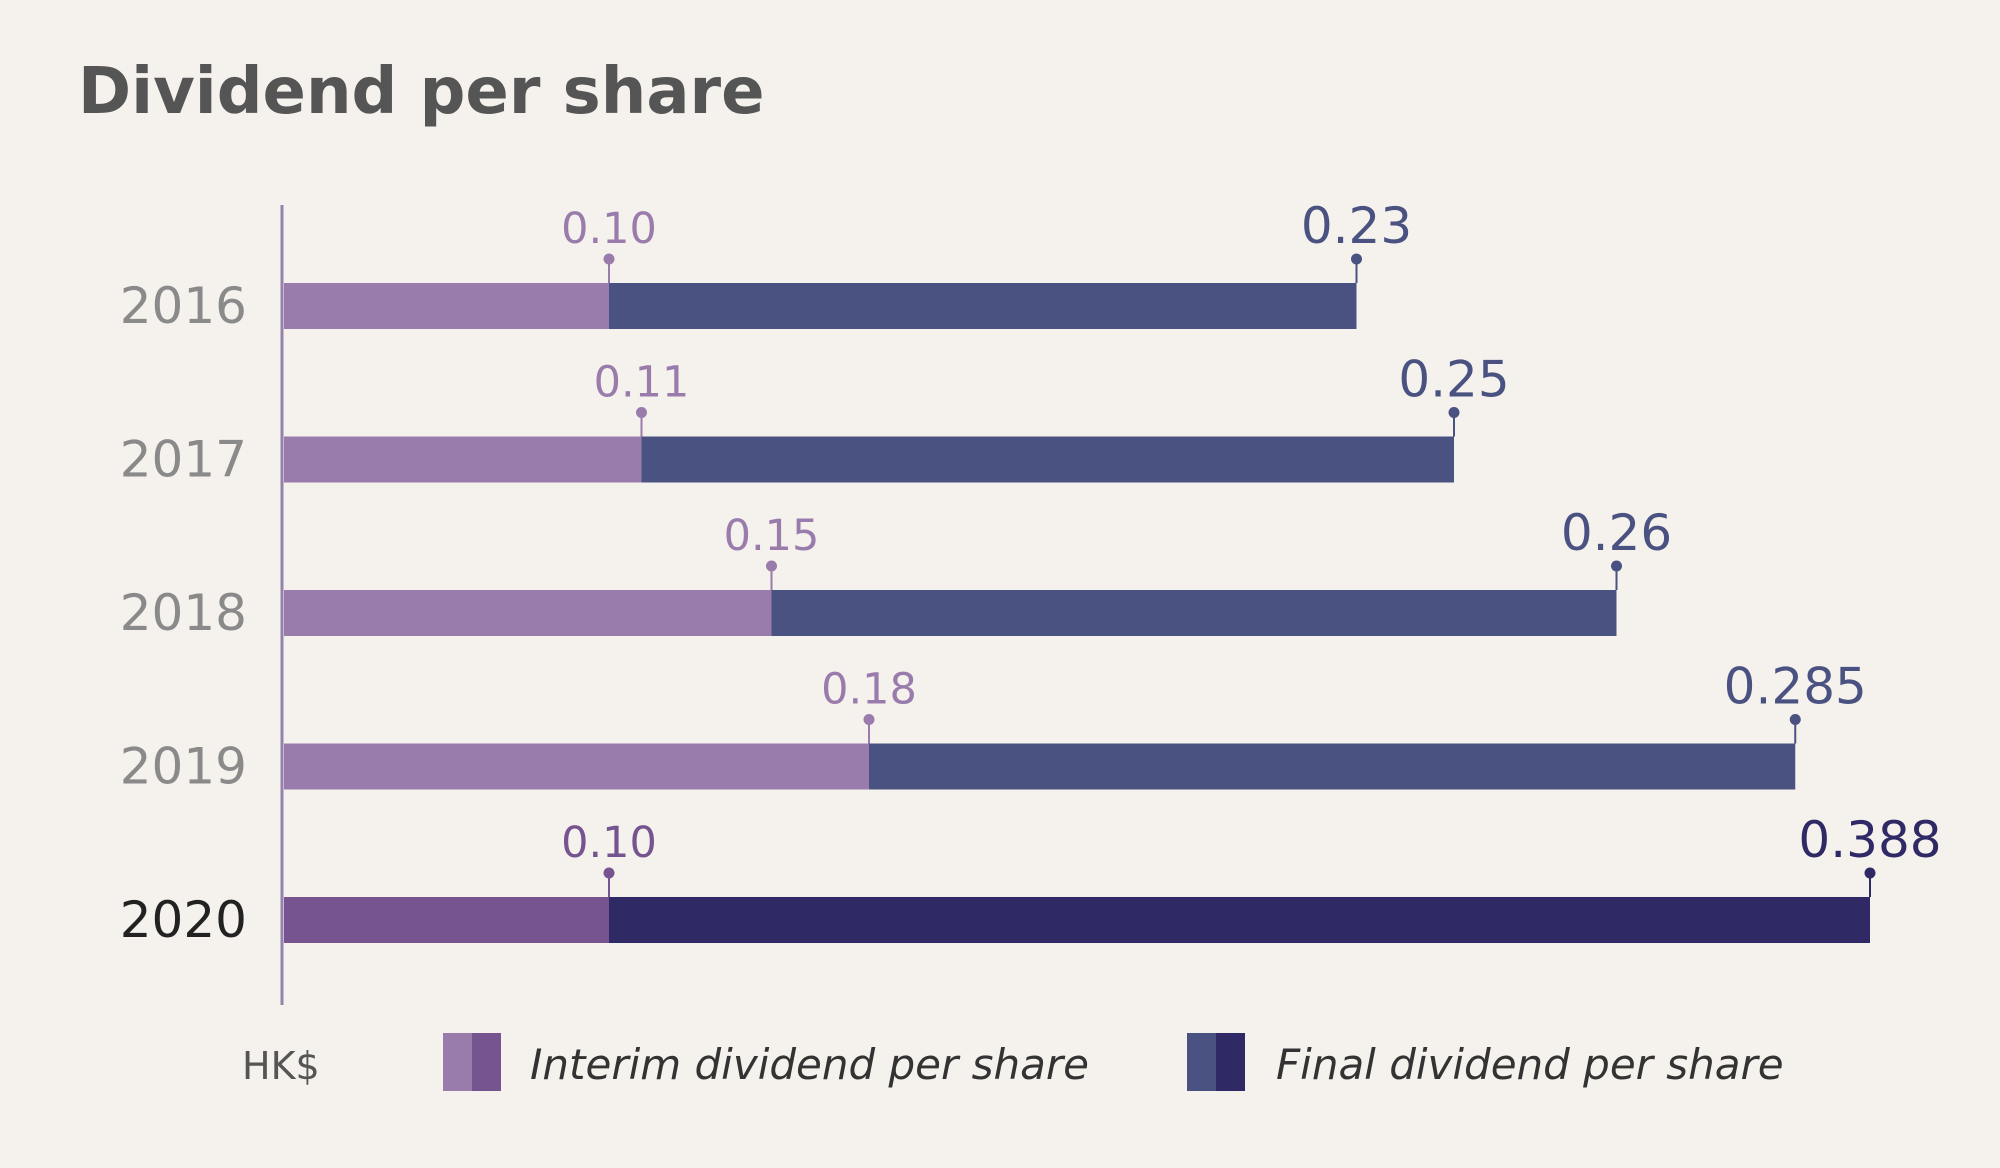 This screenshot has height=1168, width=2000. What do you see at coordinates (1031, 880) in the screenshot?
I see `bar-row-2020: 2020 0.10 0.388` at bounding box center [1031, 880].